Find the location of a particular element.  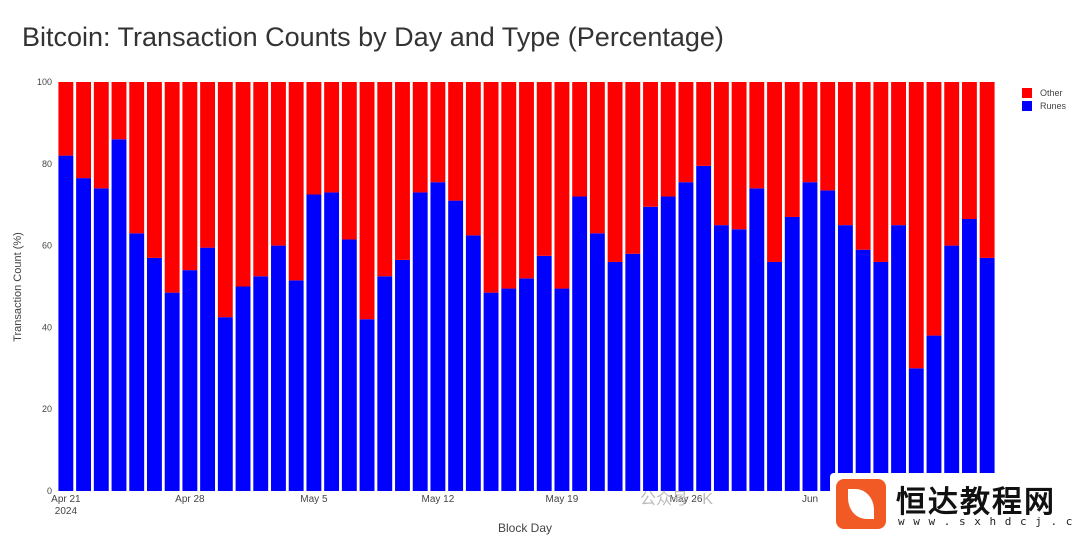

legend-label-other: Other is located at coordinates (1051, 93).